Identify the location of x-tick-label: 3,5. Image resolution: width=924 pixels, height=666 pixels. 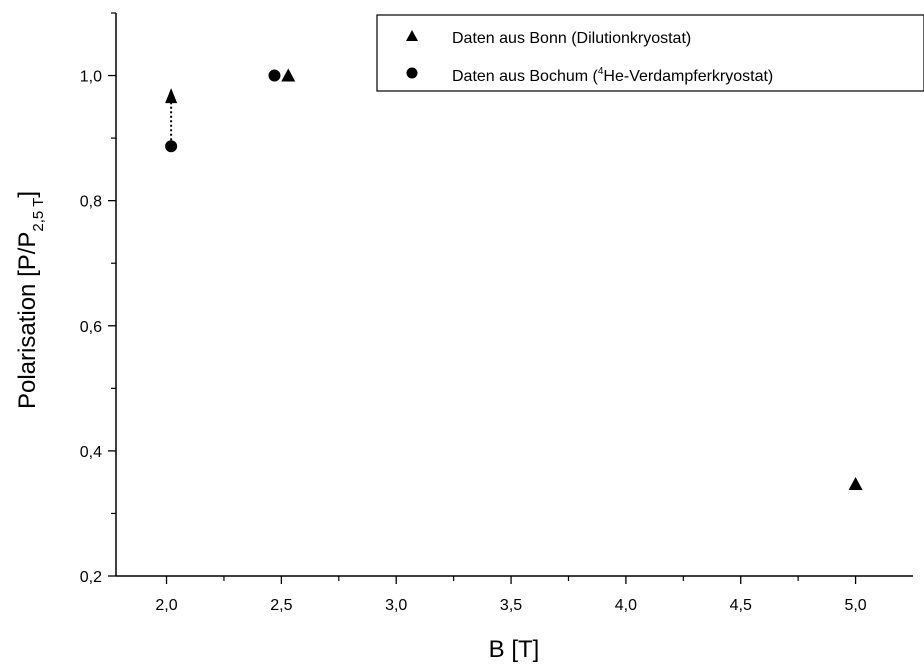
(511, 605).